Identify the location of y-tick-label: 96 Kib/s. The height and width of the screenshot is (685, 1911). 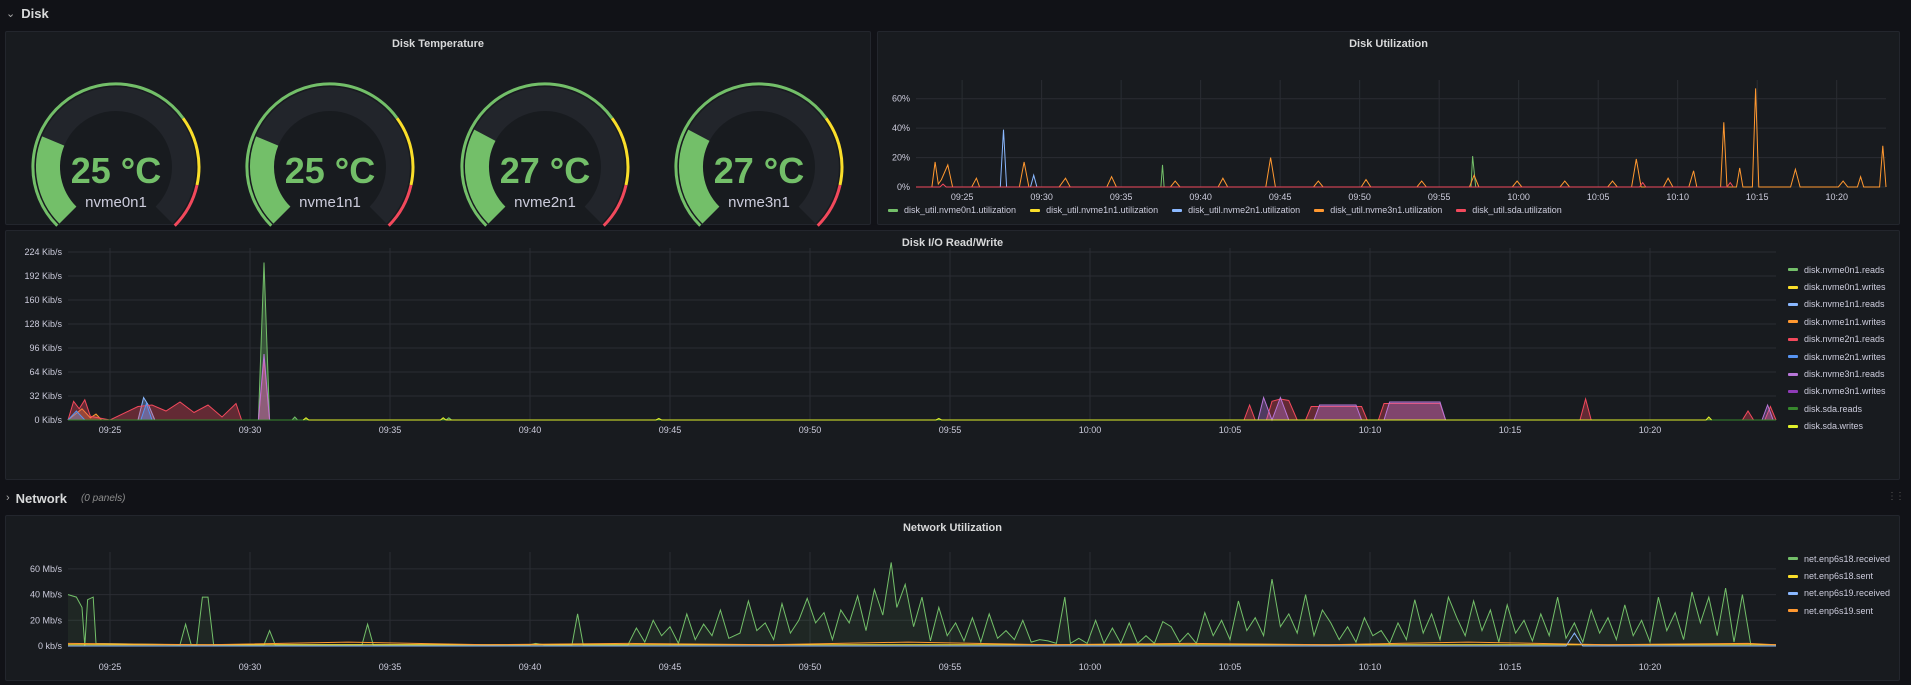
(45, 348).